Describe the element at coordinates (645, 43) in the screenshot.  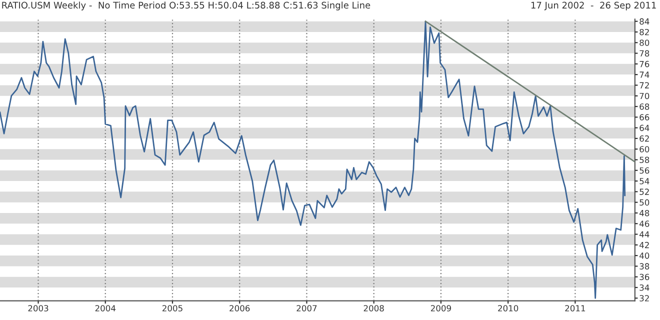
I see `y-tick-label: 80` at that location.